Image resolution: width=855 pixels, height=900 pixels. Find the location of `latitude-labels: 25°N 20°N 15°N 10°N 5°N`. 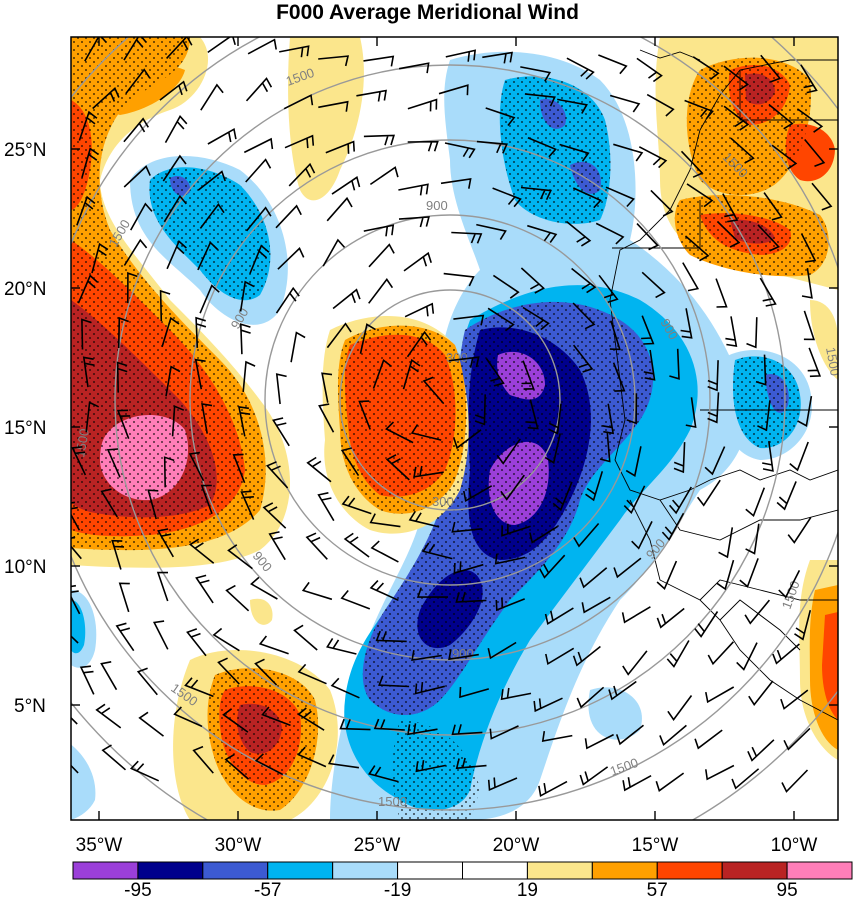

latitude-labels: 25°N 20°N 15°N 10°N 5°N is located at coordinates (25, 428).